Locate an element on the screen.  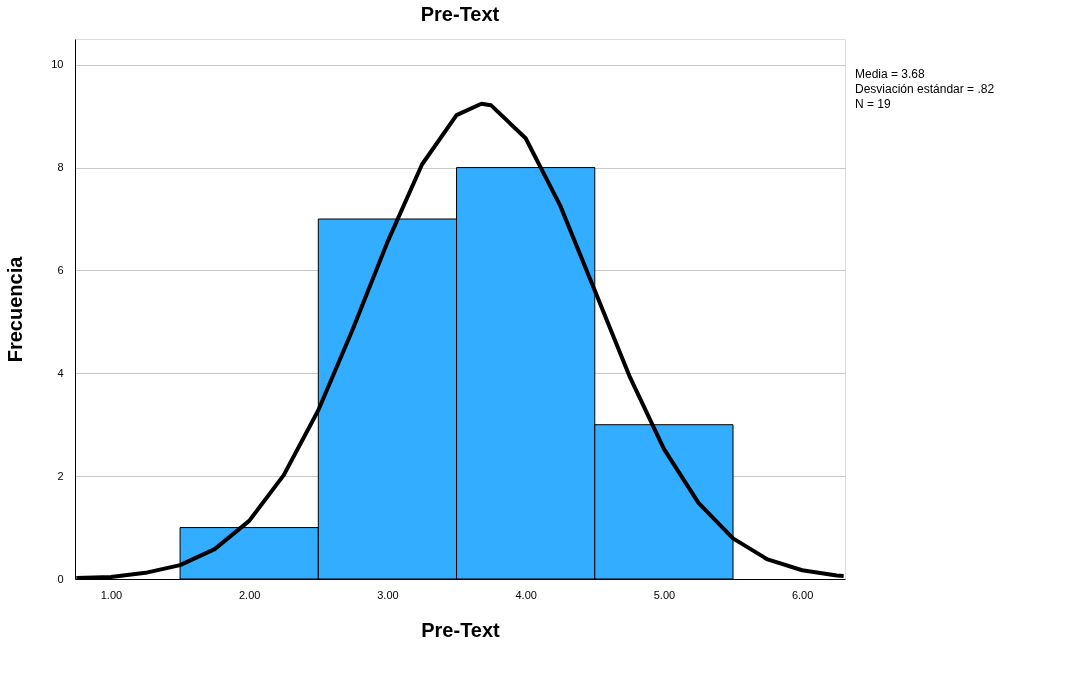
x-tick-label: 4.00 is located at coordinates (526, 594).